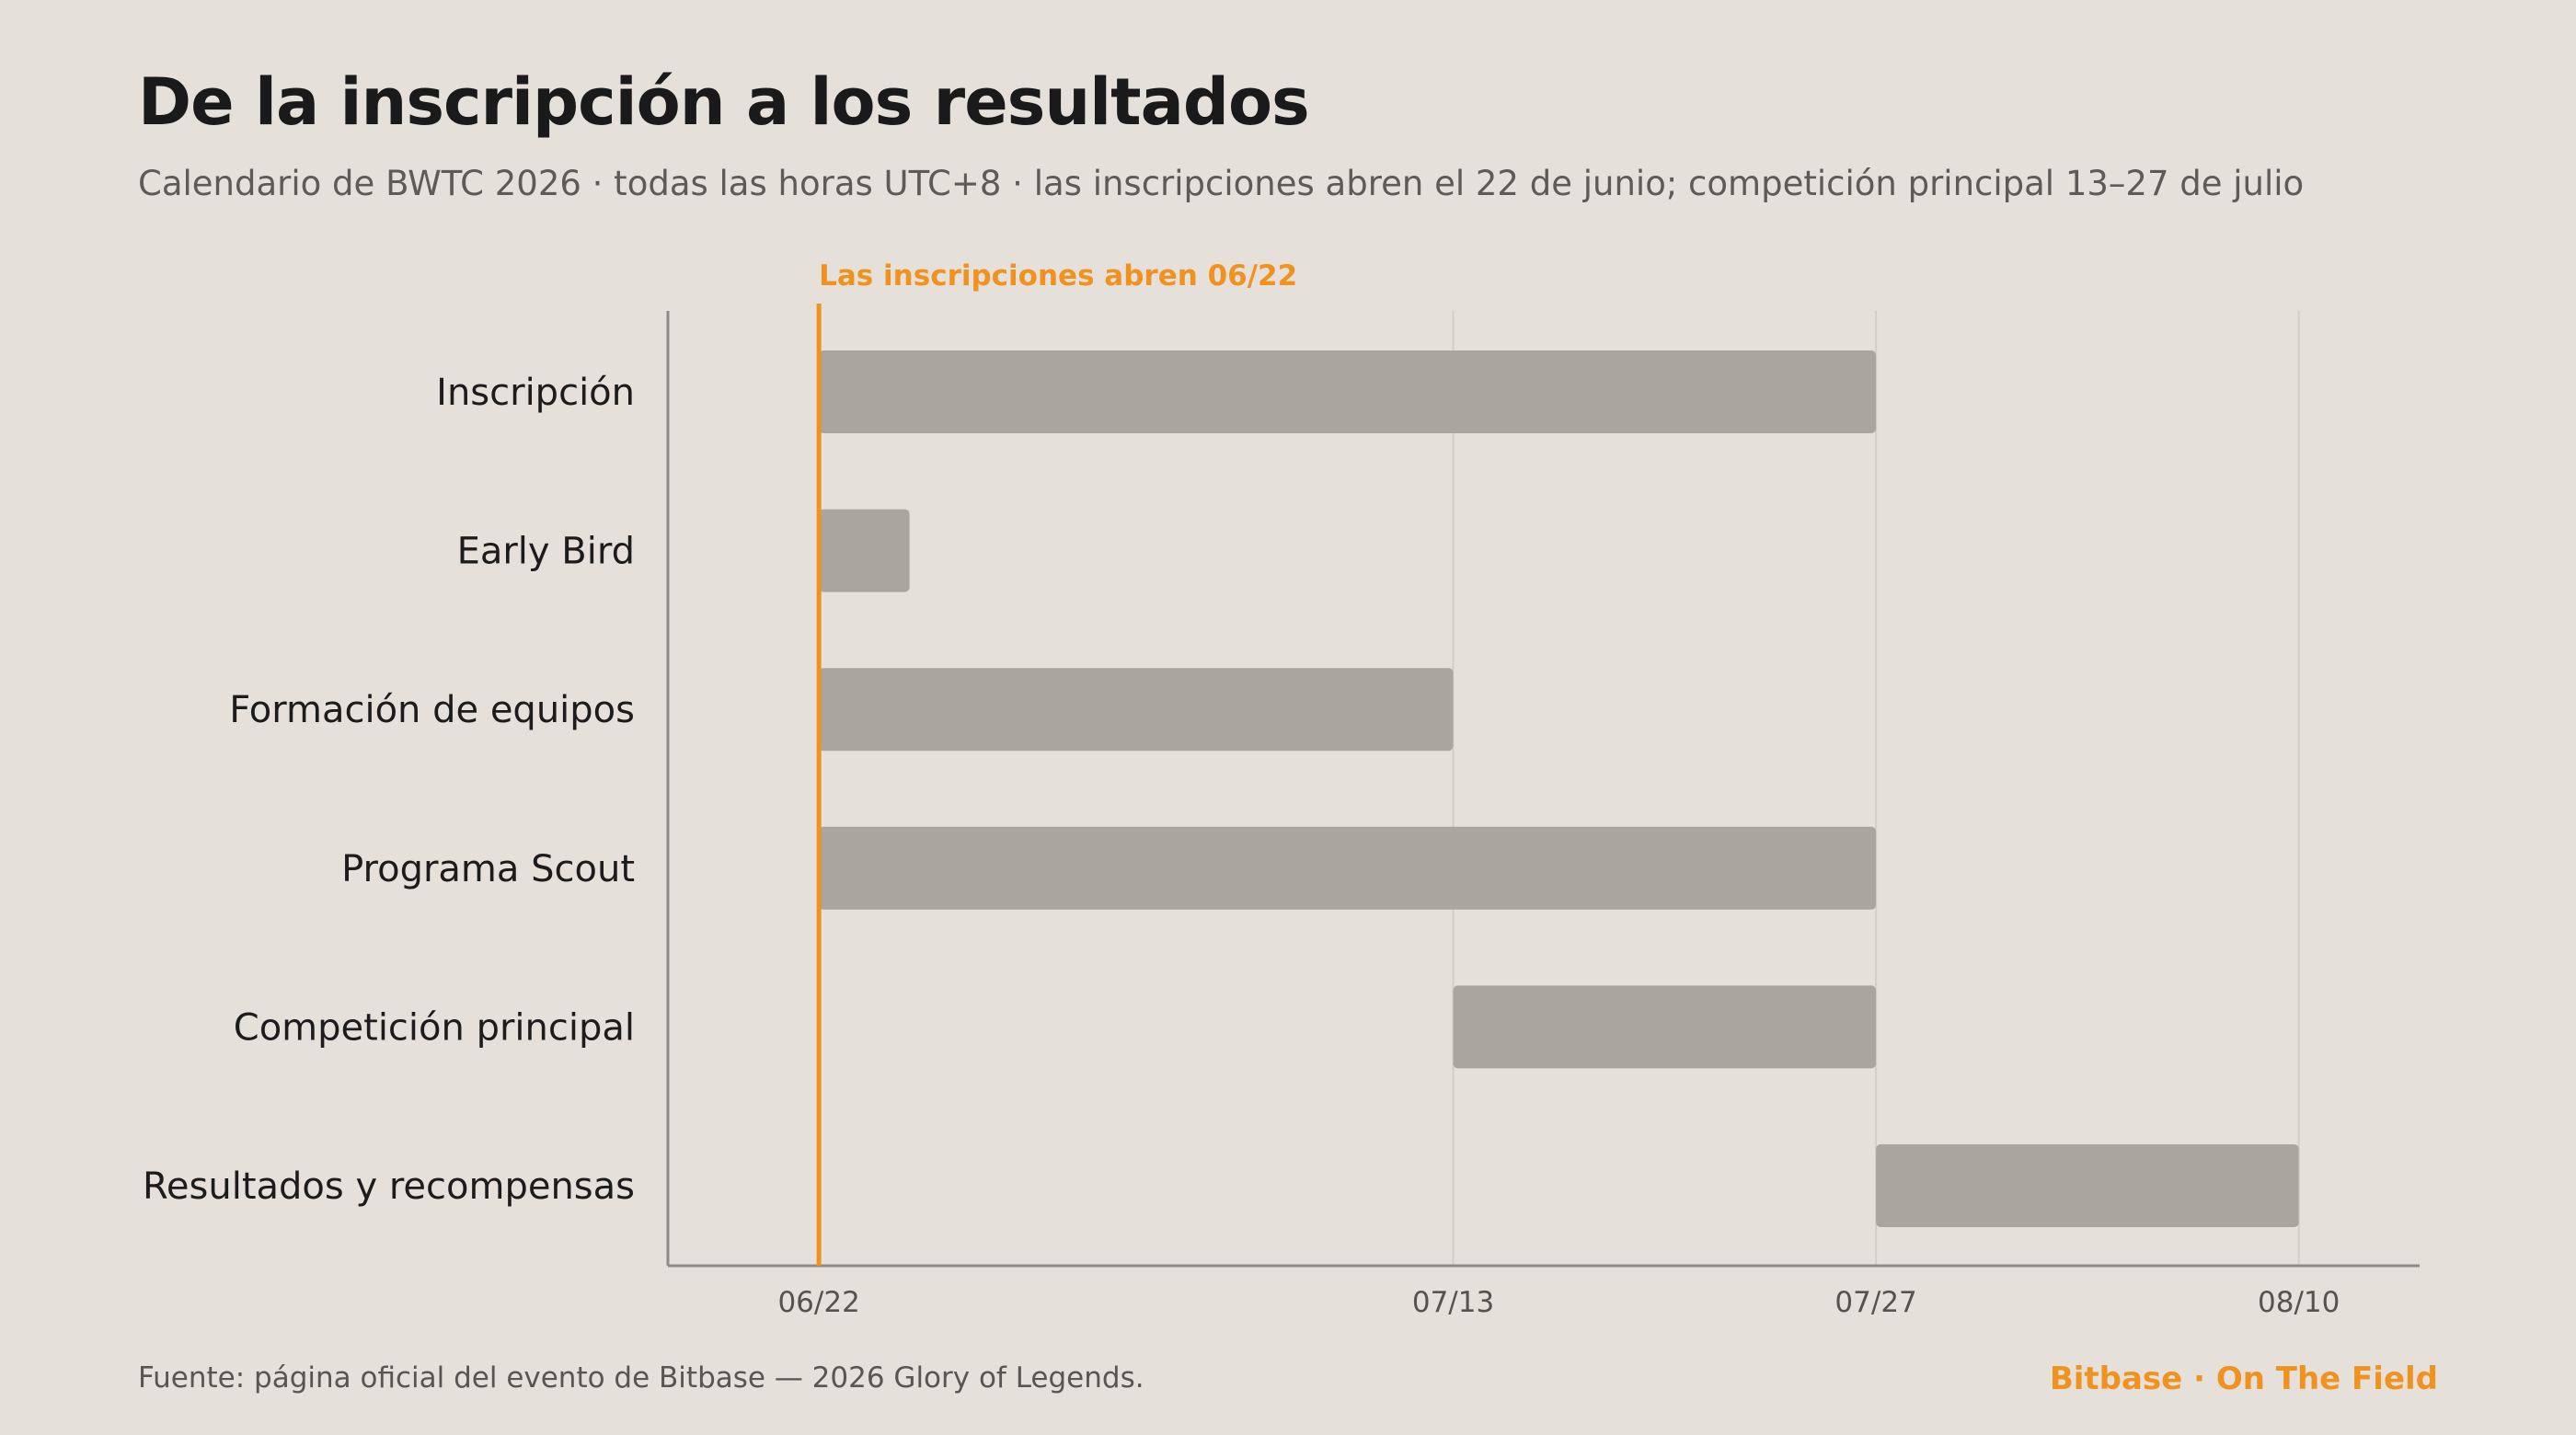 The image size is (2576, 1435). Describe the element at coordinates (1558, 1302) in the screenshot. I see `tick-labels: 06/22 07/13 07/27 08/10` at that location.